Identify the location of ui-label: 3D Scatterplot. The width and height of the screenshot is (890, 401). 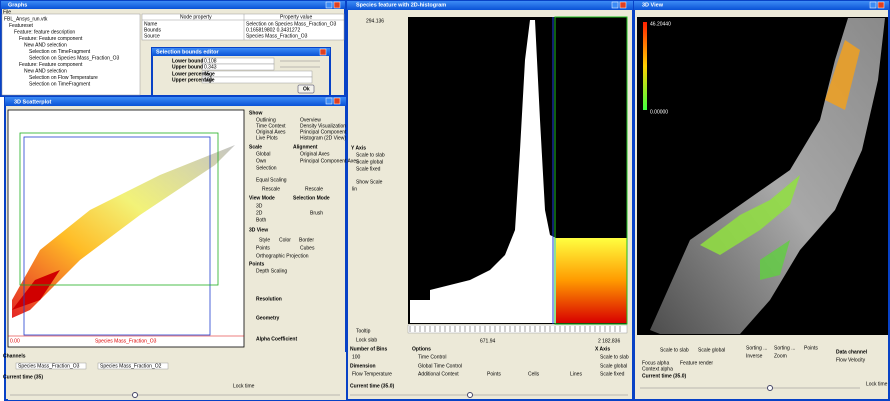
(32, 102).